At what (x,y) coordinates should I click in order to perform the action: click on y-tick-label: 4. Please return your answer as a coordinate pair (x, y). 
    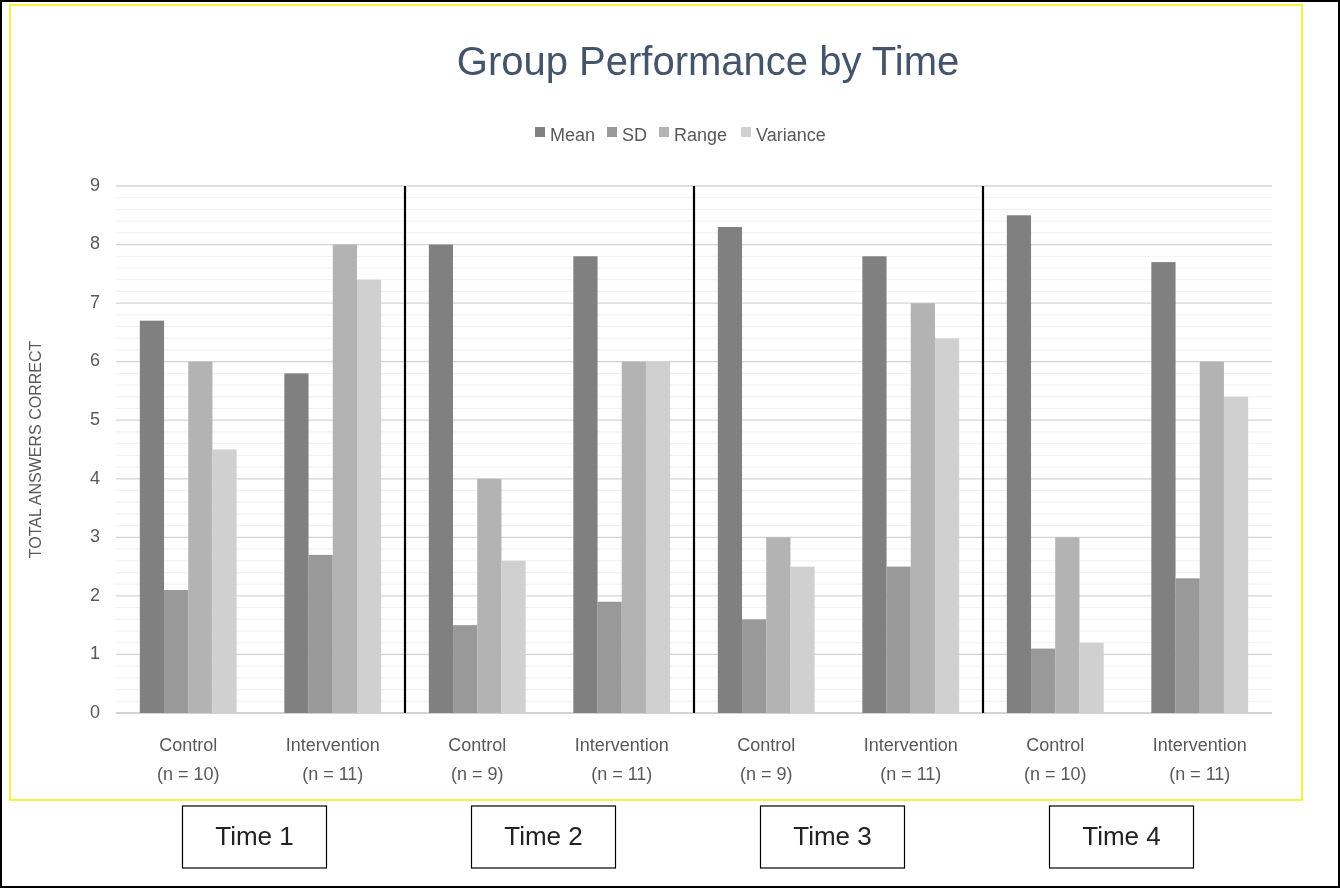
    Looking at the image, I should click on (94, 477).